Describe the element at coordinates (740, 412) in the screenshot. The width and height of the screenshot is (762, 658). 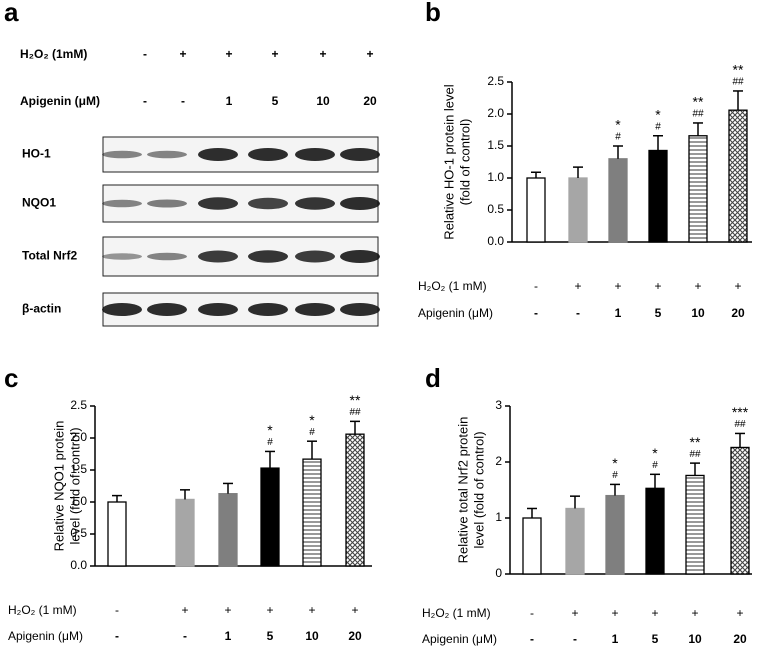
I see `significance-star: ***` at that location.